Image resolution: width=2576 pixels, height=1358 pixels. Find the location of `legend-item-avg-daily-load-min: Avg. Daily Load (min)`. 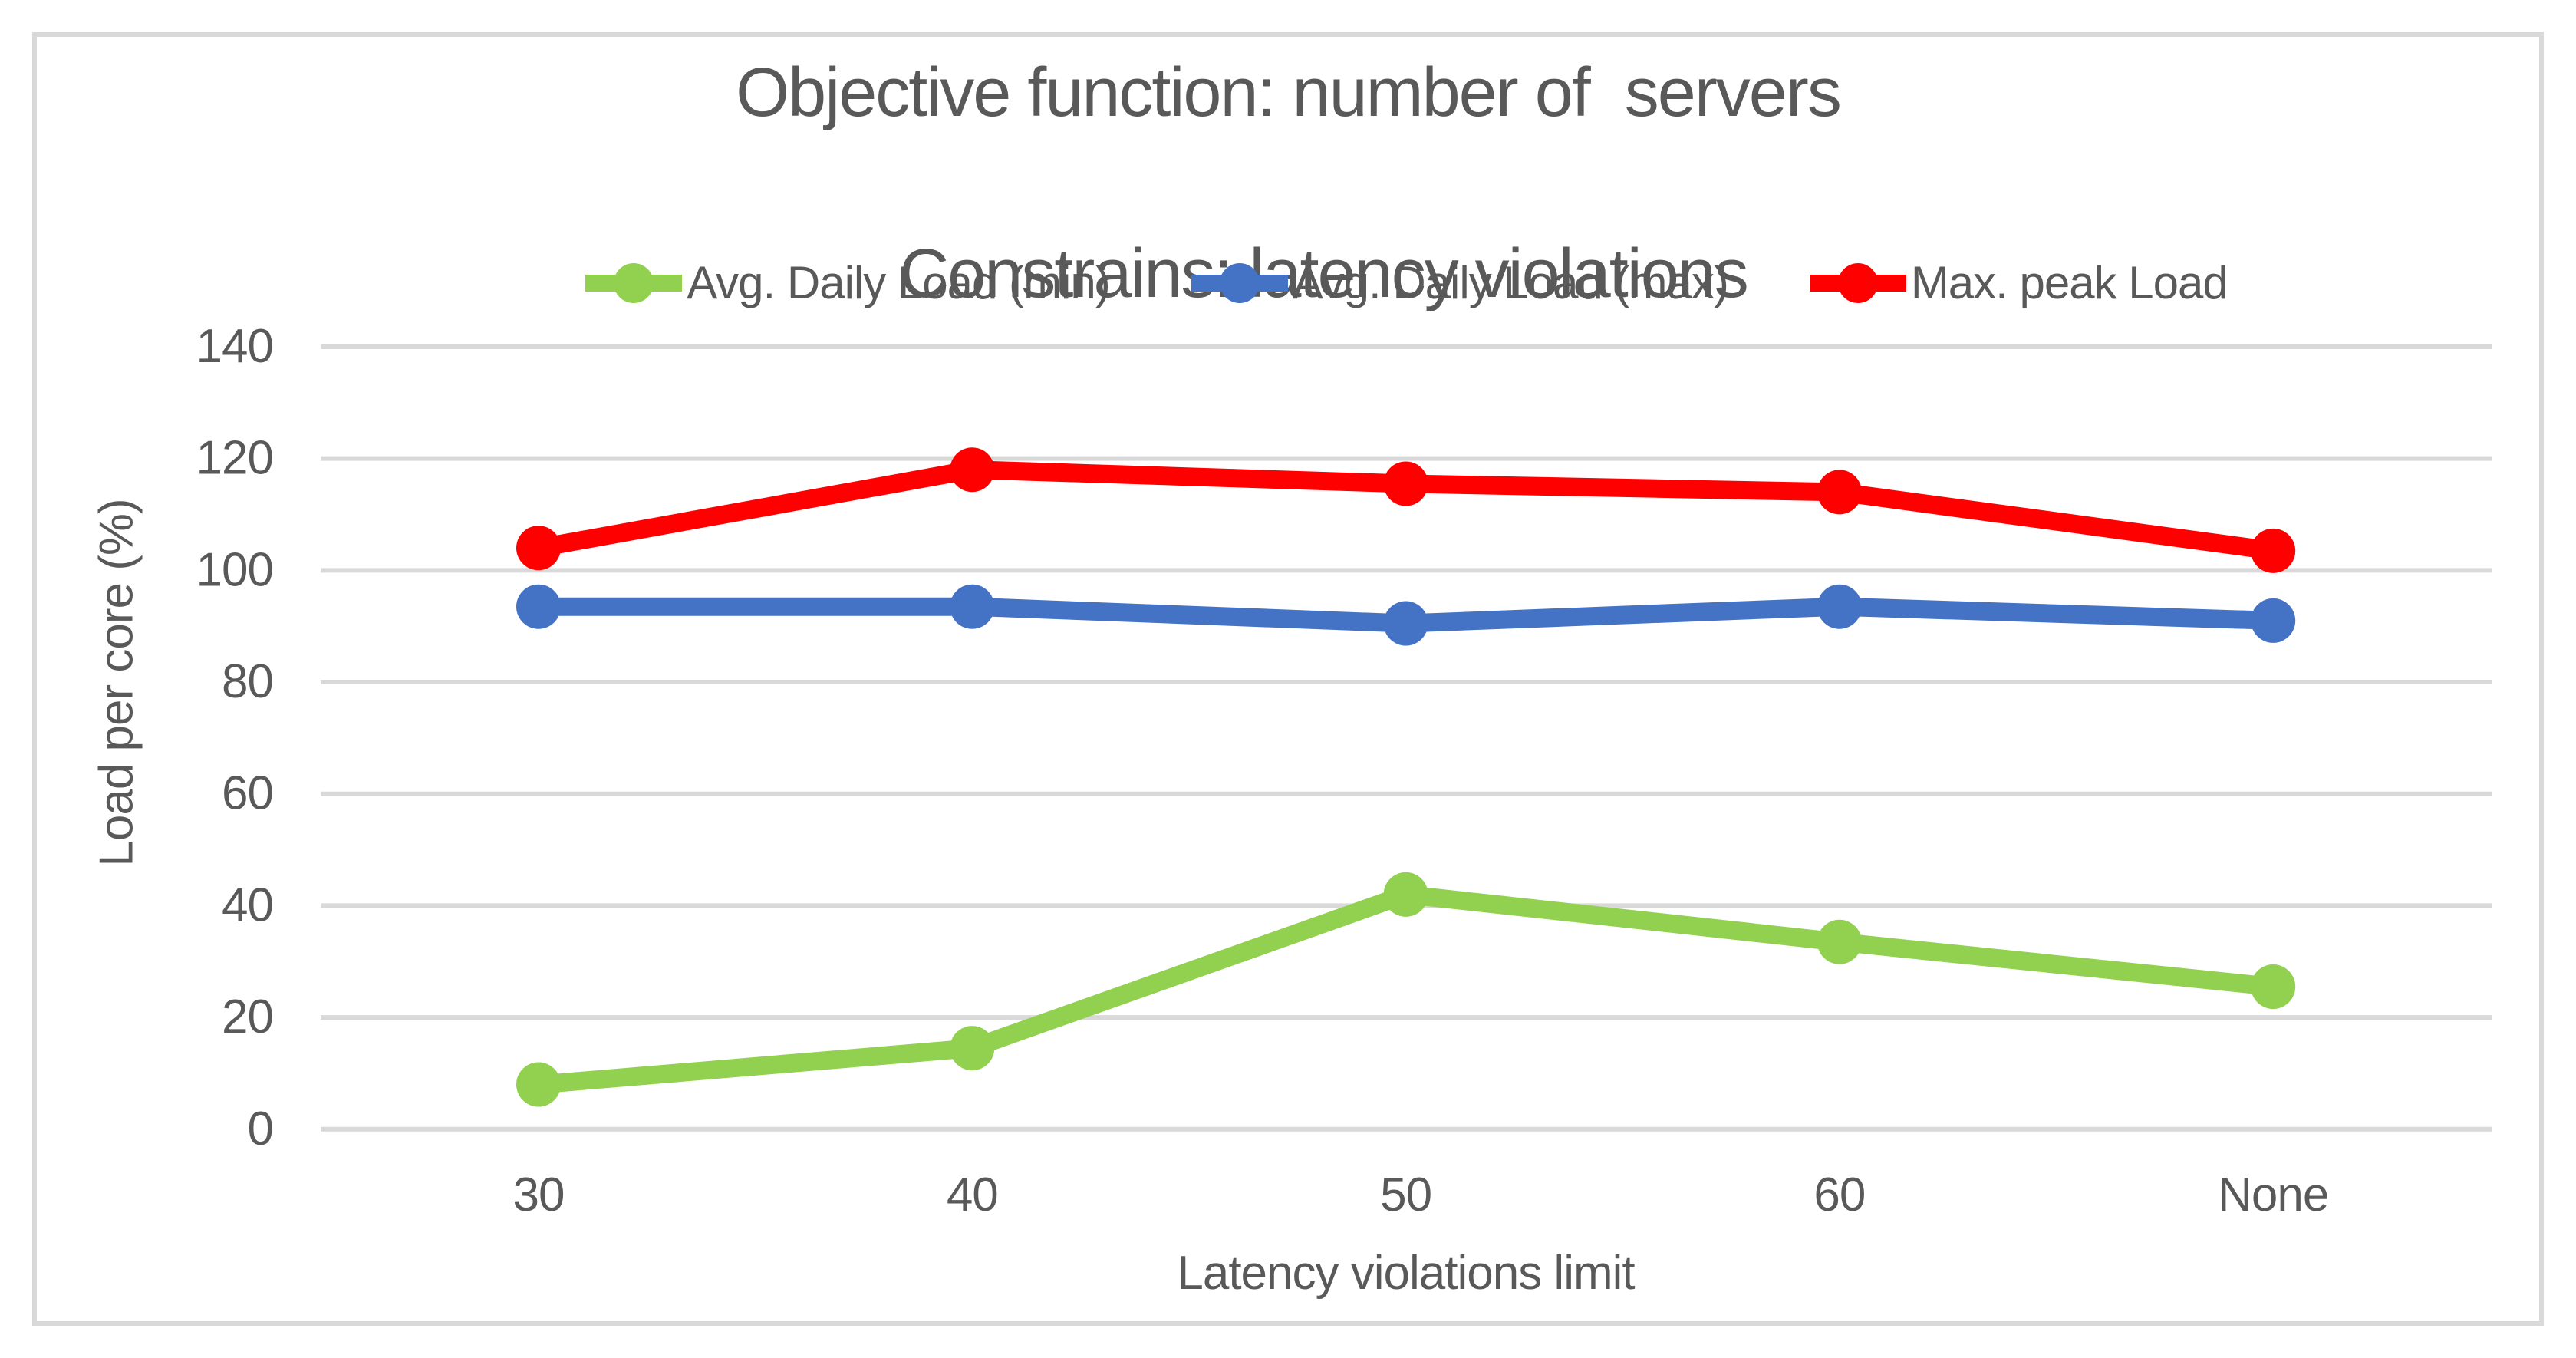

legend-item-avg-daily-load-min: Avg. Daily Load (min) is located at coordinates (847, 282).